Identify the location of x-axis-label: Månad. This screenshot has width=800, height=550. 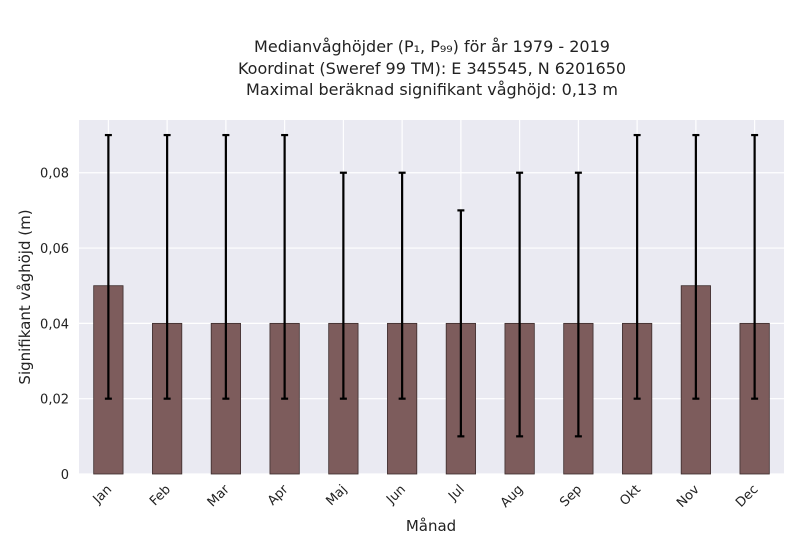
(431, 526).